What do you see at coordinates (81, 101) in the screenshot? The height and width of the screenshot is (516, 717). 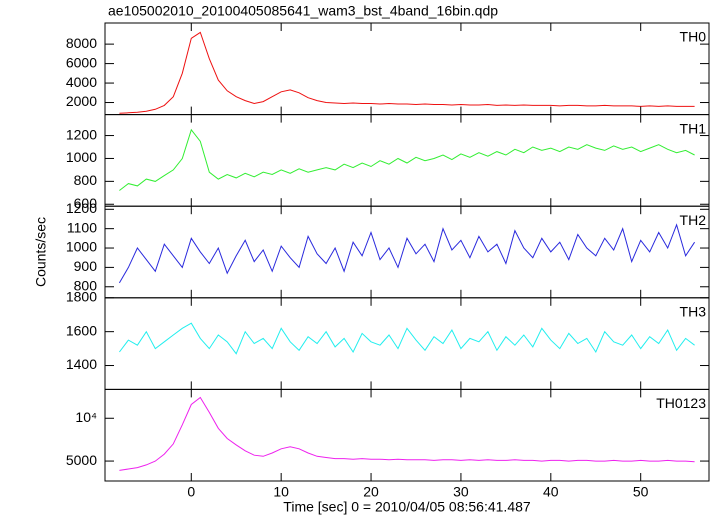 I see `y-tick-label: 2000` at bounding box center [81, 101].